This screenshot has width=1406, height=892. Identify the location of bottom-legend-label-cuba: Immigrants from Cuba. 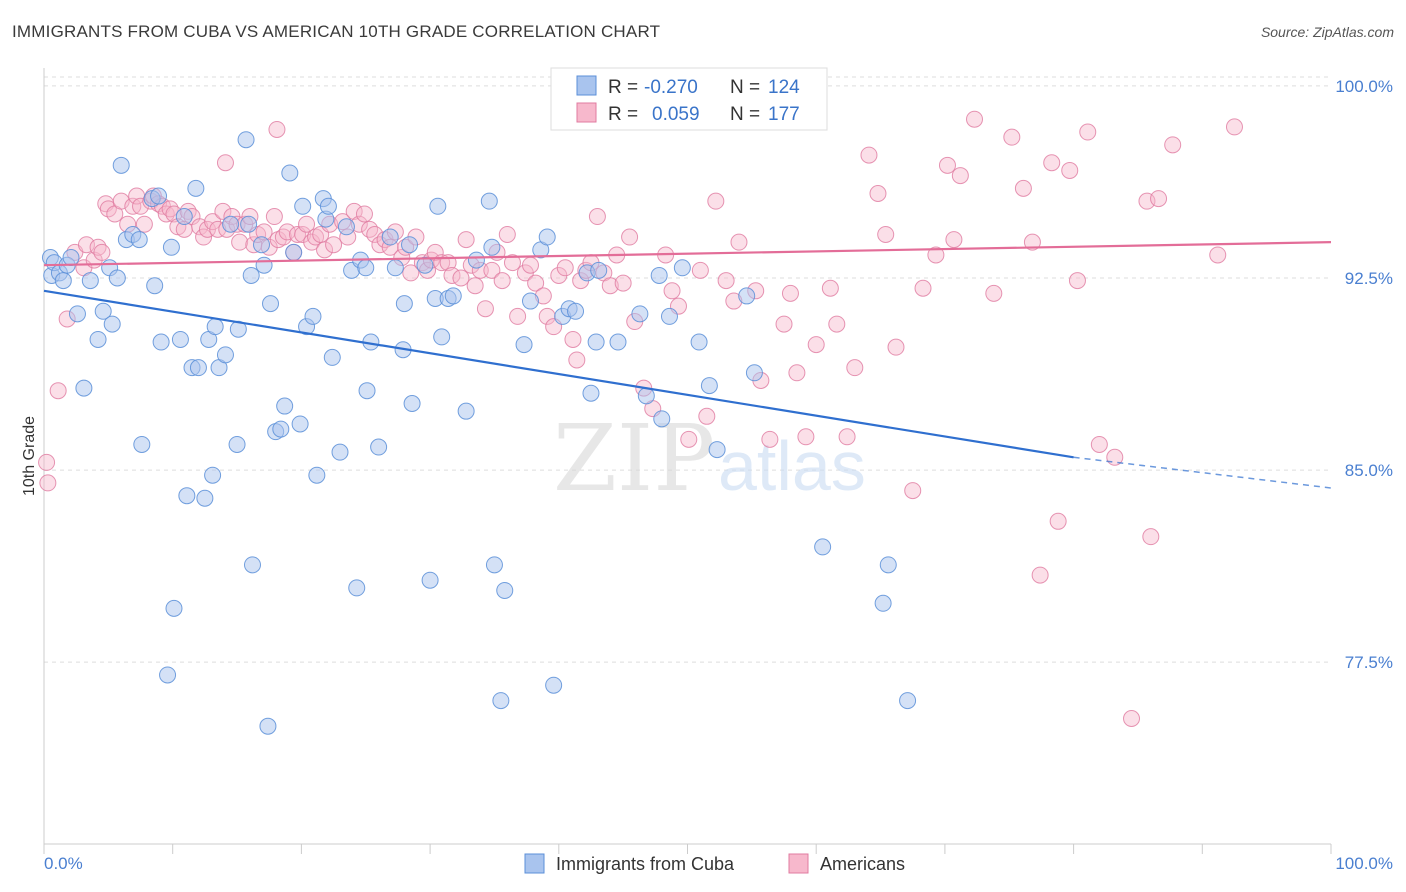
(645, 864).